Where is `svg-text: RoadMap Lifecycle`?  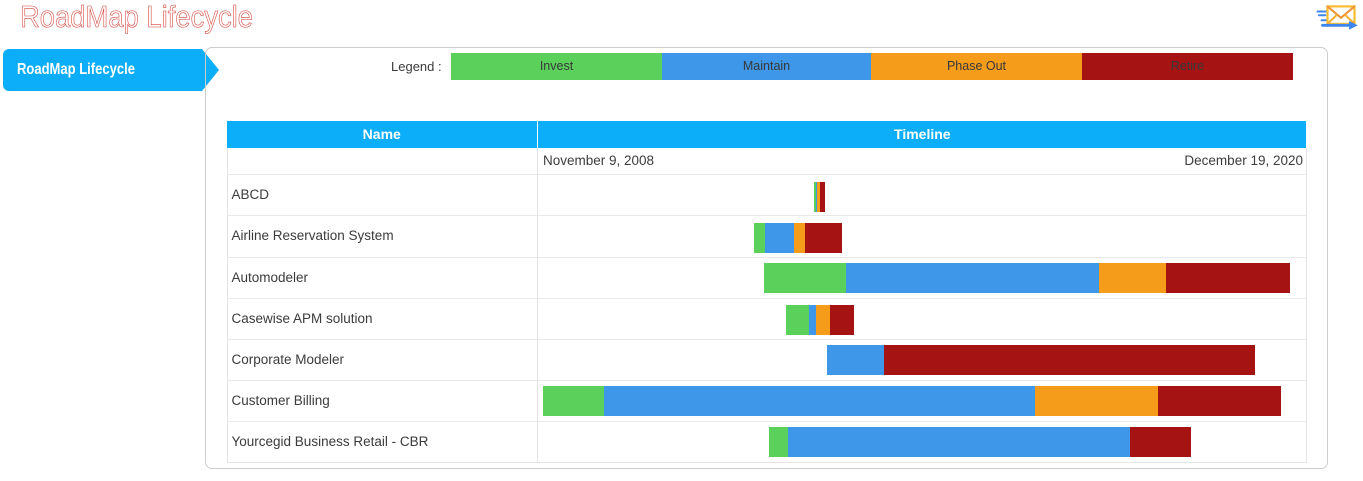 svg-text: RoadMap Lifecycle is located at coordinates (136, 17).